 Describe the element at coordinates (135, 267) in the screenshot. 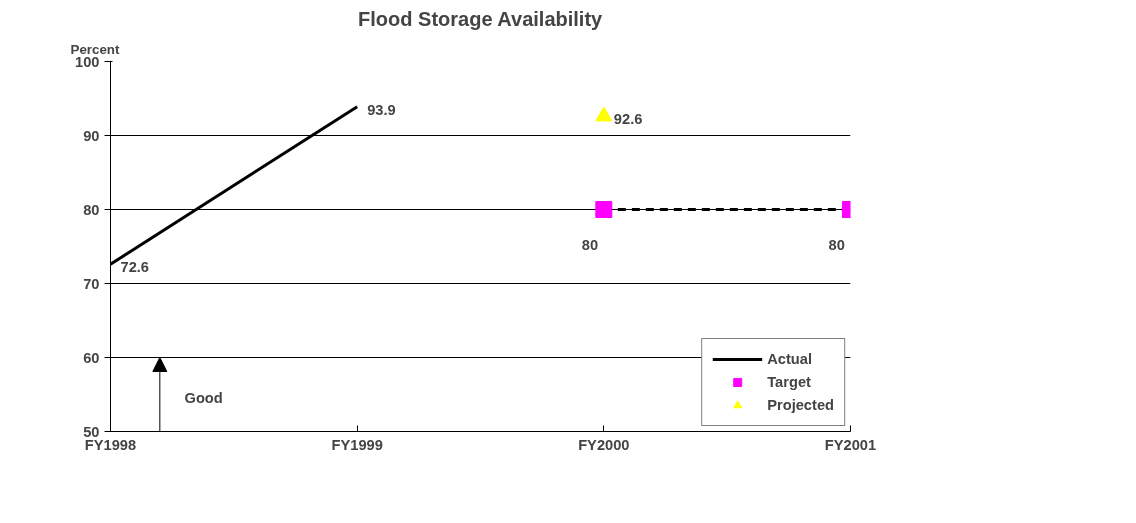

I see `data-label: 72.6` at that location.